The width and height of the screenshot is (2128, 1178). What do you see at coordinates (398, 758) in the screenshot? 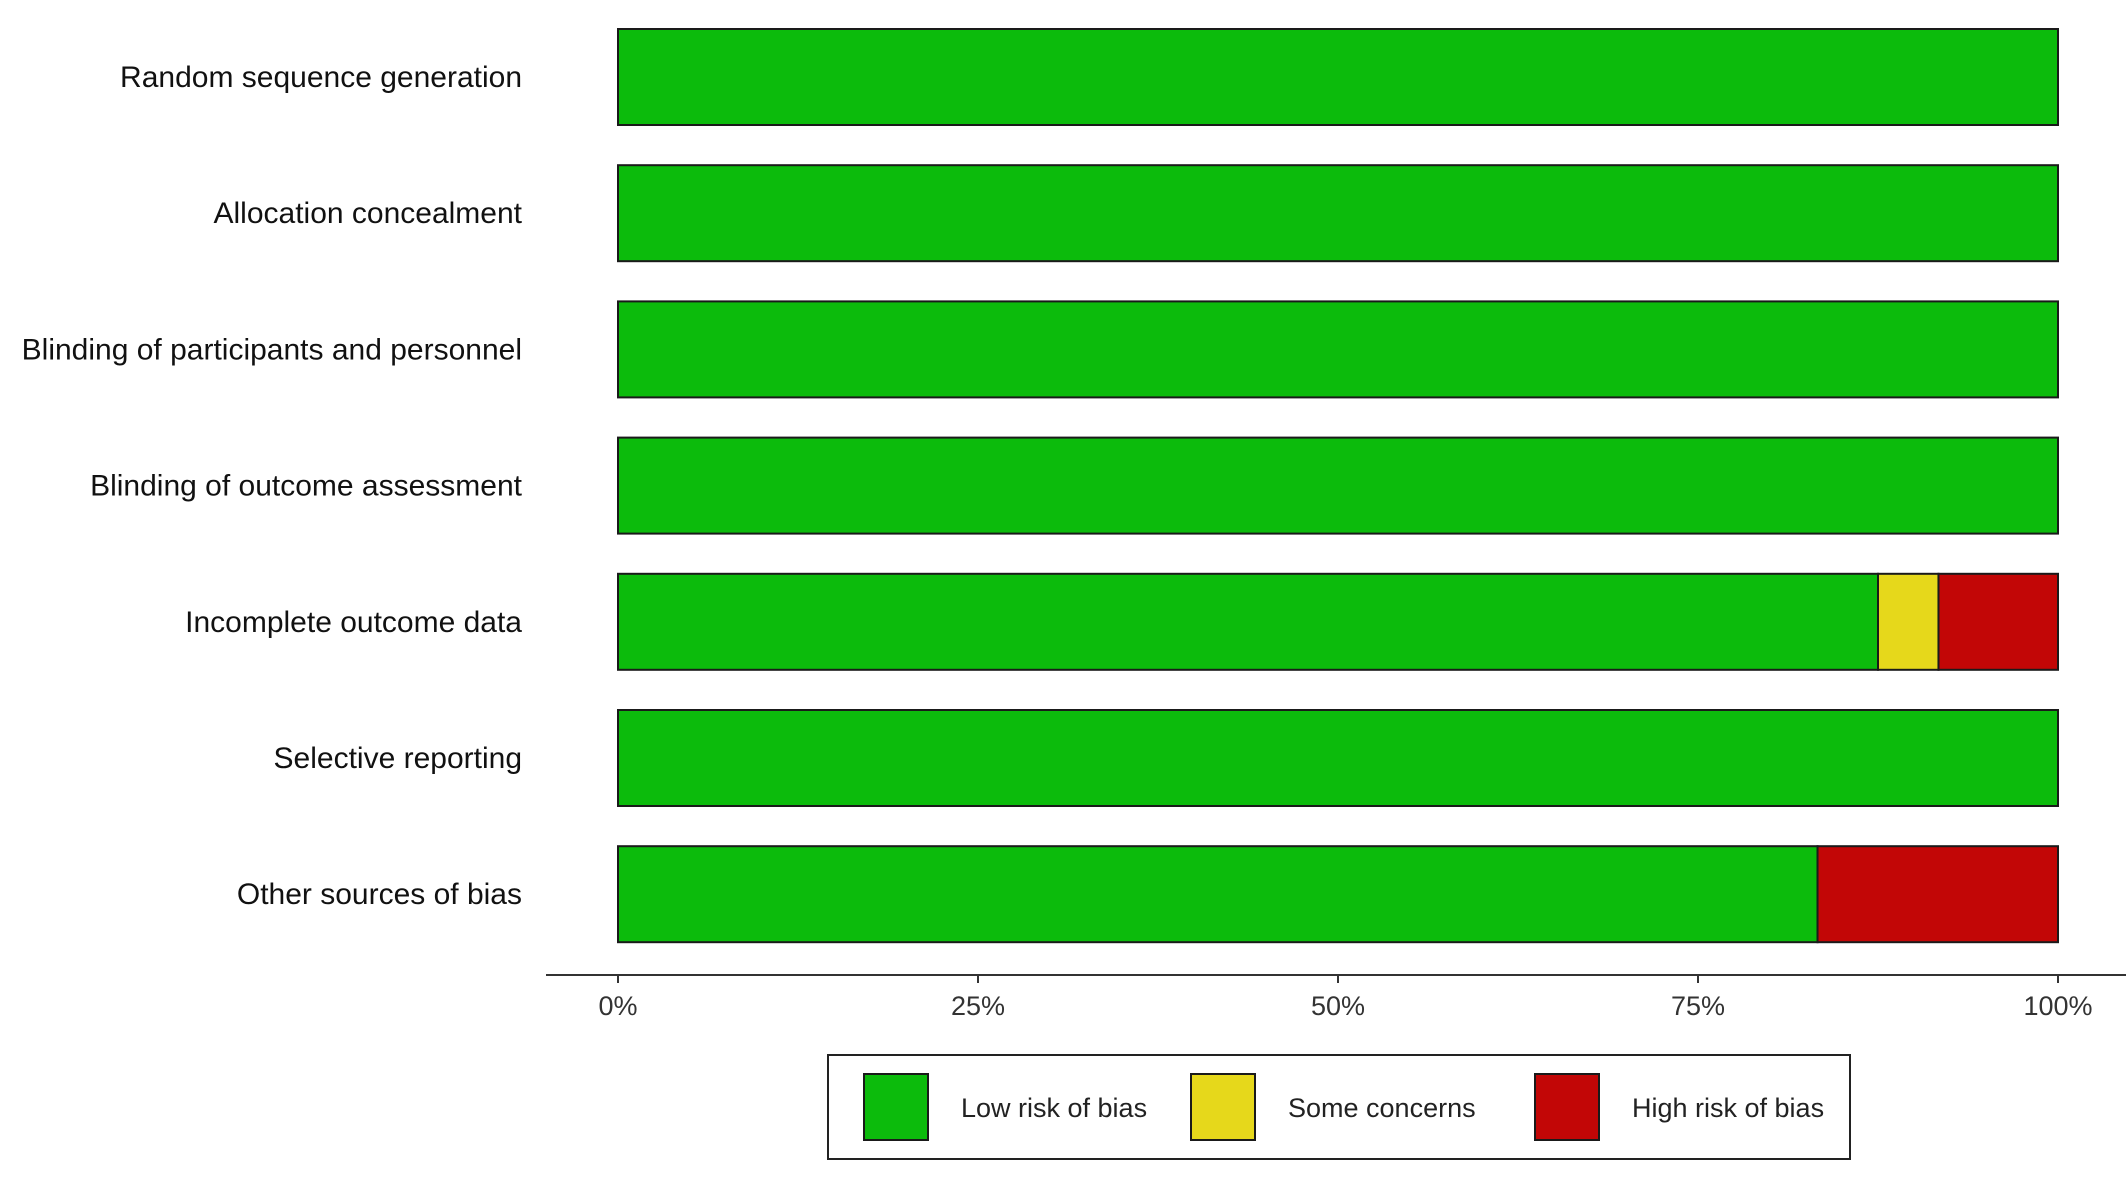
I see `category-label: Selective reporting` at bounding box center [398, 758].